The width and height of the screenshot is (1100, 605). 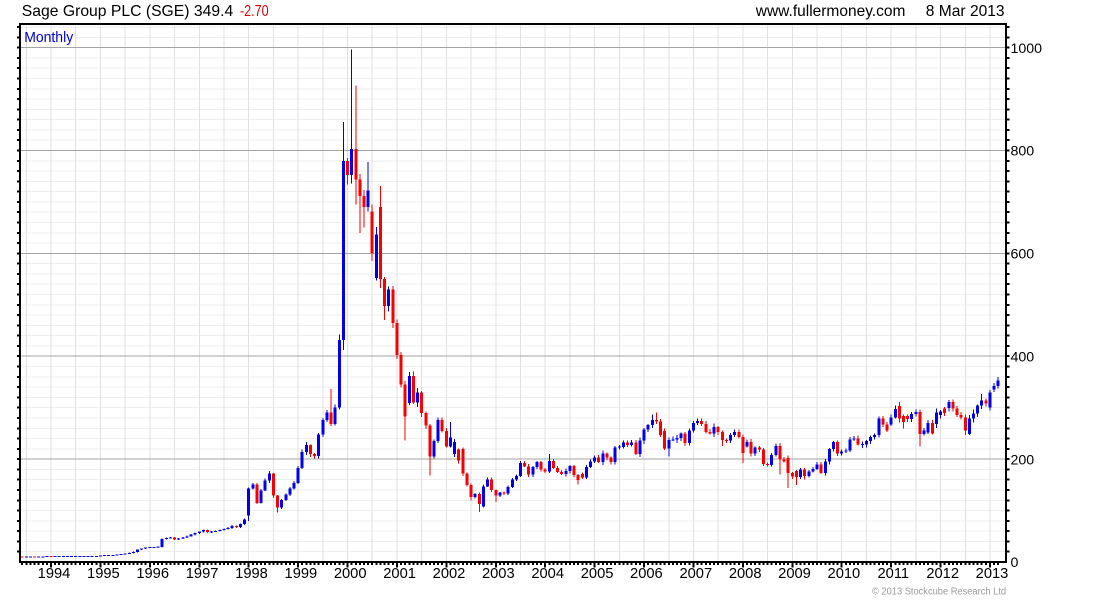 I want to click on svg-text: 600, so click(x=1023, y=255).